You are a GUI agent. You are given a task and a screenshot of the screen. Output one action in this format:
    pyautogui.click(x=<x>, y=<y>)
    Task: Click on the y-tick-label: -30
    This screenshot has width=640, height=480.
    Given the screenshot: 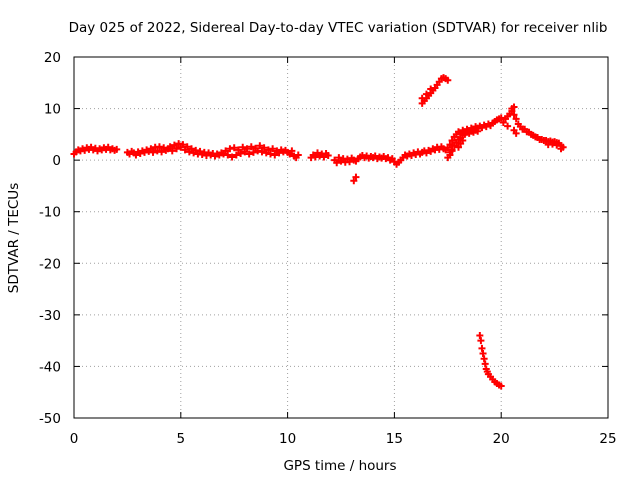 What is the action you would take?
    pyautogui.click(x=50, y=316)
    